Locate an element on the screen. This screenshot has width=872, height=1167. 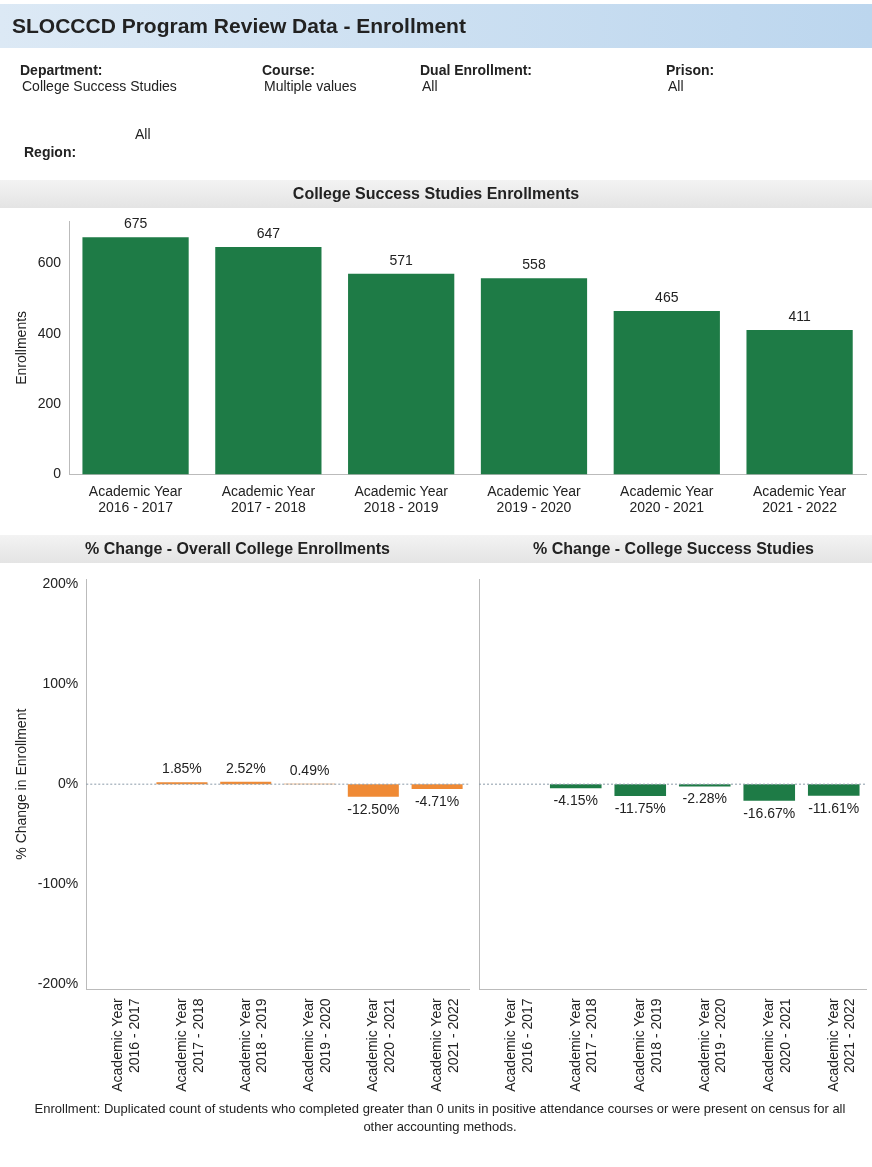
text: Course: is located at coordinates (288, 70).